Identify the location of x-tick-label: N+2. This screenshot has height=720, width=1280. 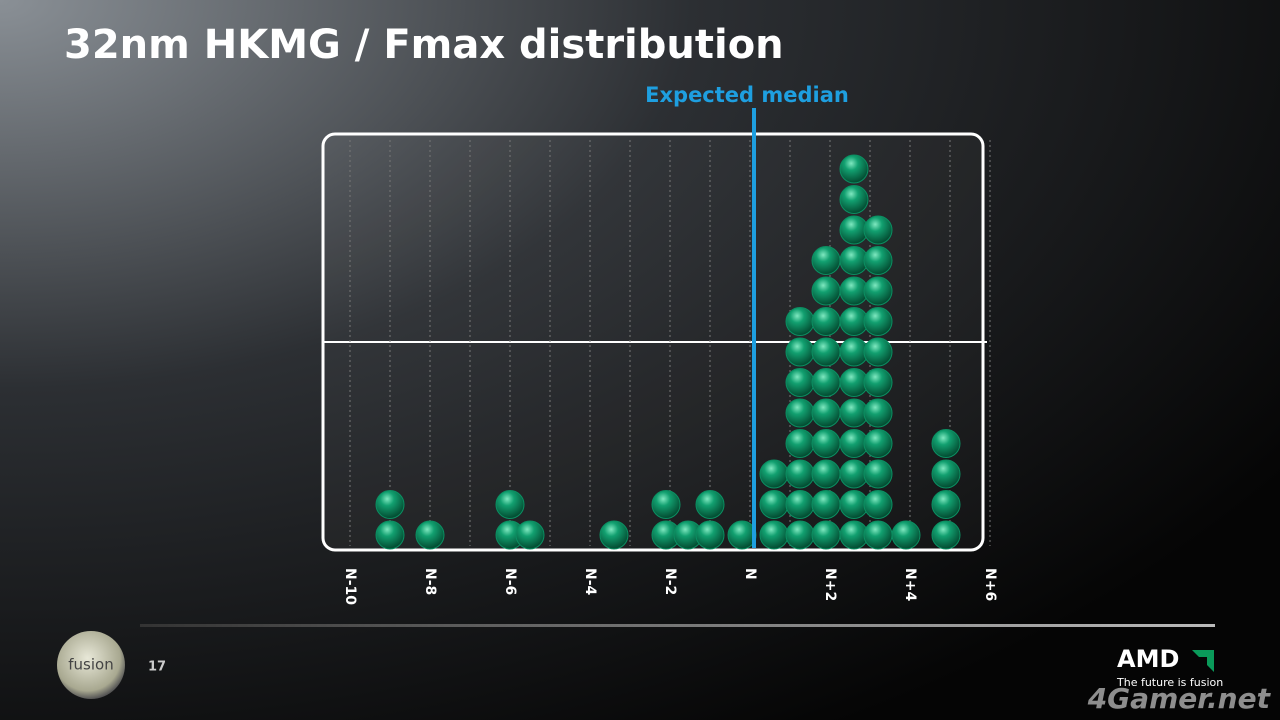
(830, 584).